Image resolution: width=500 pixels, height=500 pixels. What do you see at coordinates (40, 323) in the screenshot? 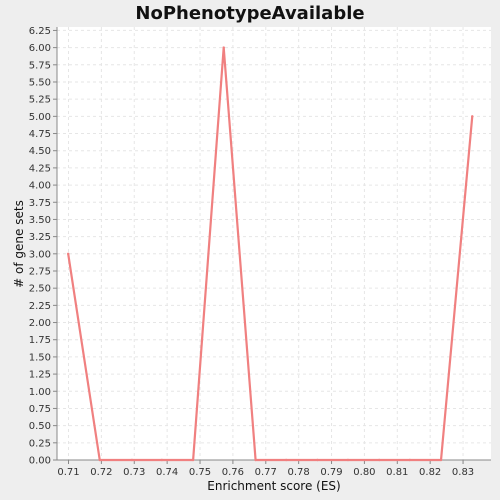
I see `y-tick-label: 2.00` at bounding box center [40, 323].